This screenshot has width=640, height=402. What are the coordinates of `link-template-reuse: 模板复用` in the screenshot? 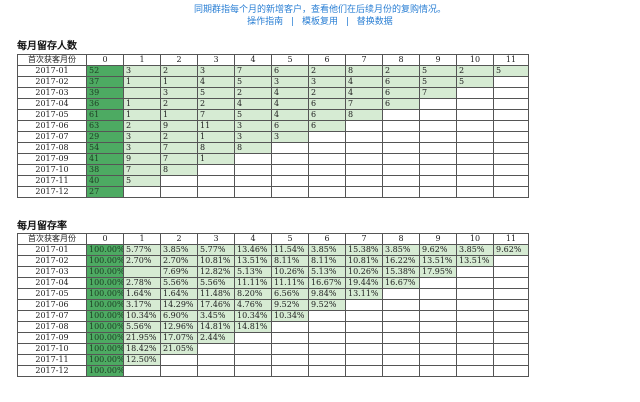 It's located at (319, 22).